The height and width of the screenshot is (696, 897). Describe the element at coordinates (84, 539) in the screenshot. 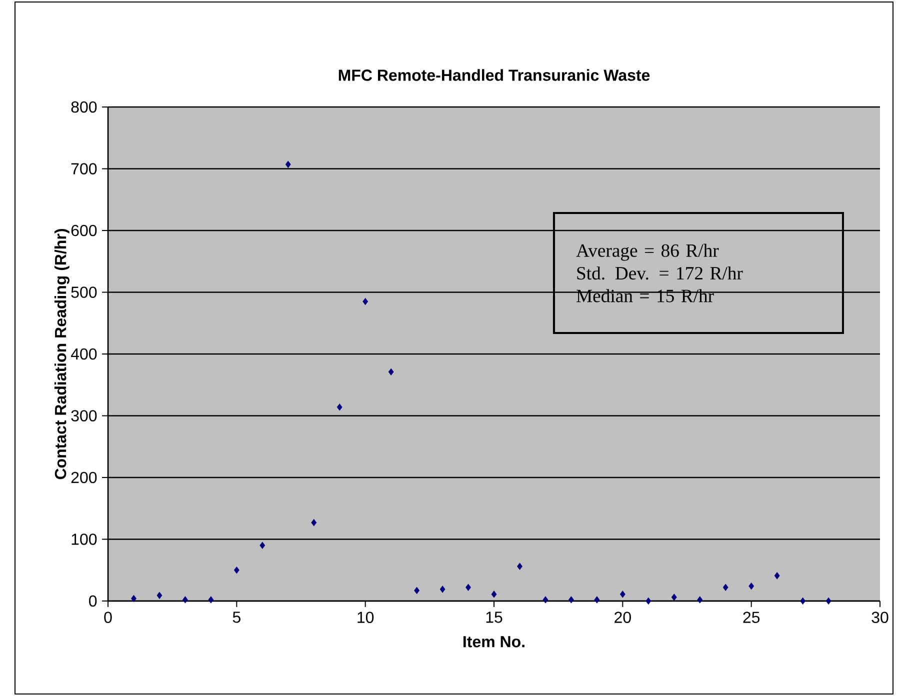

I see `y-tick-label: 100` at that location.